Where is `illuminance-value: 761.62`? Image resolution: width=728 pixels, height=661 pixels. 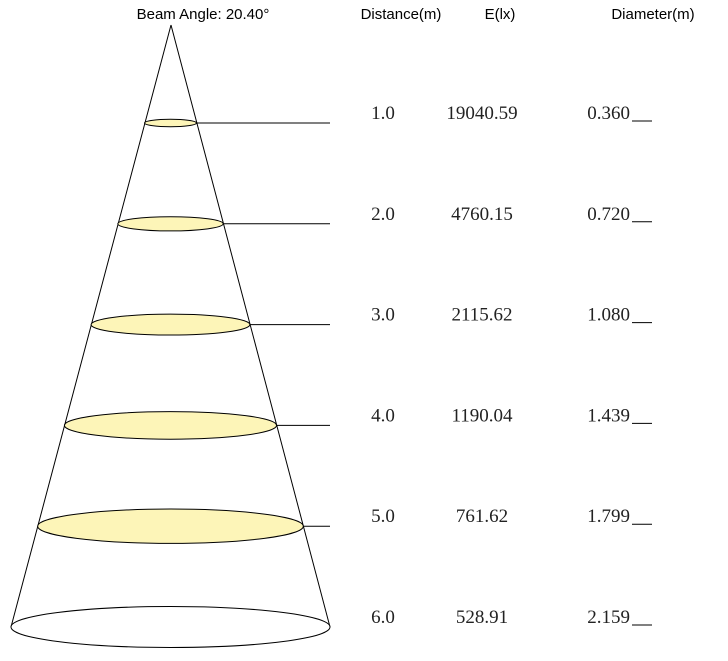 illuminance-value: 761.62 is located at coordinates (482, 516).